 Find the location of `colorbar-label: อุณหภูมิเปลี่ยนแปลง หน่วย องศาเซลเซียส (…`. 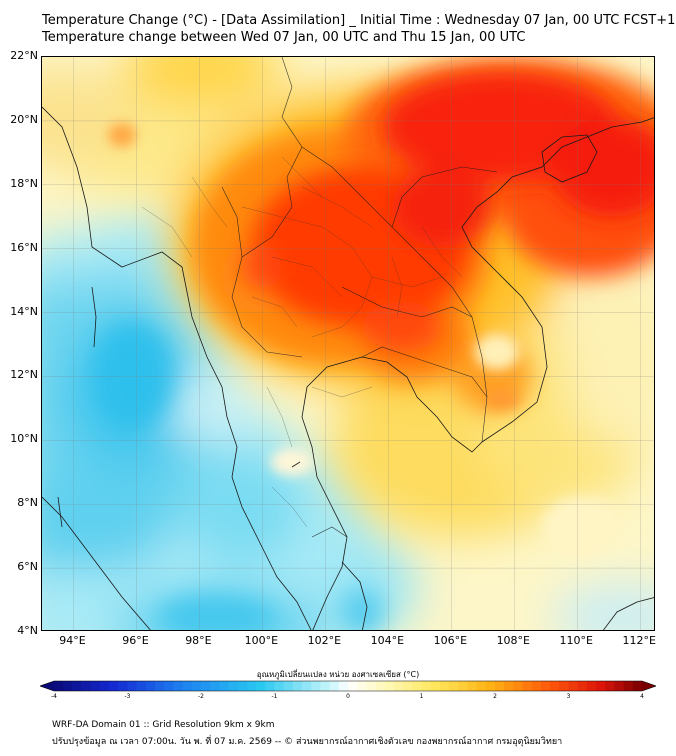

colorbar-label: อุณหภูมิเปลี่ยนแปลง หน่วย องศาเซลเซียส (… is located at coordinates (338, 674).